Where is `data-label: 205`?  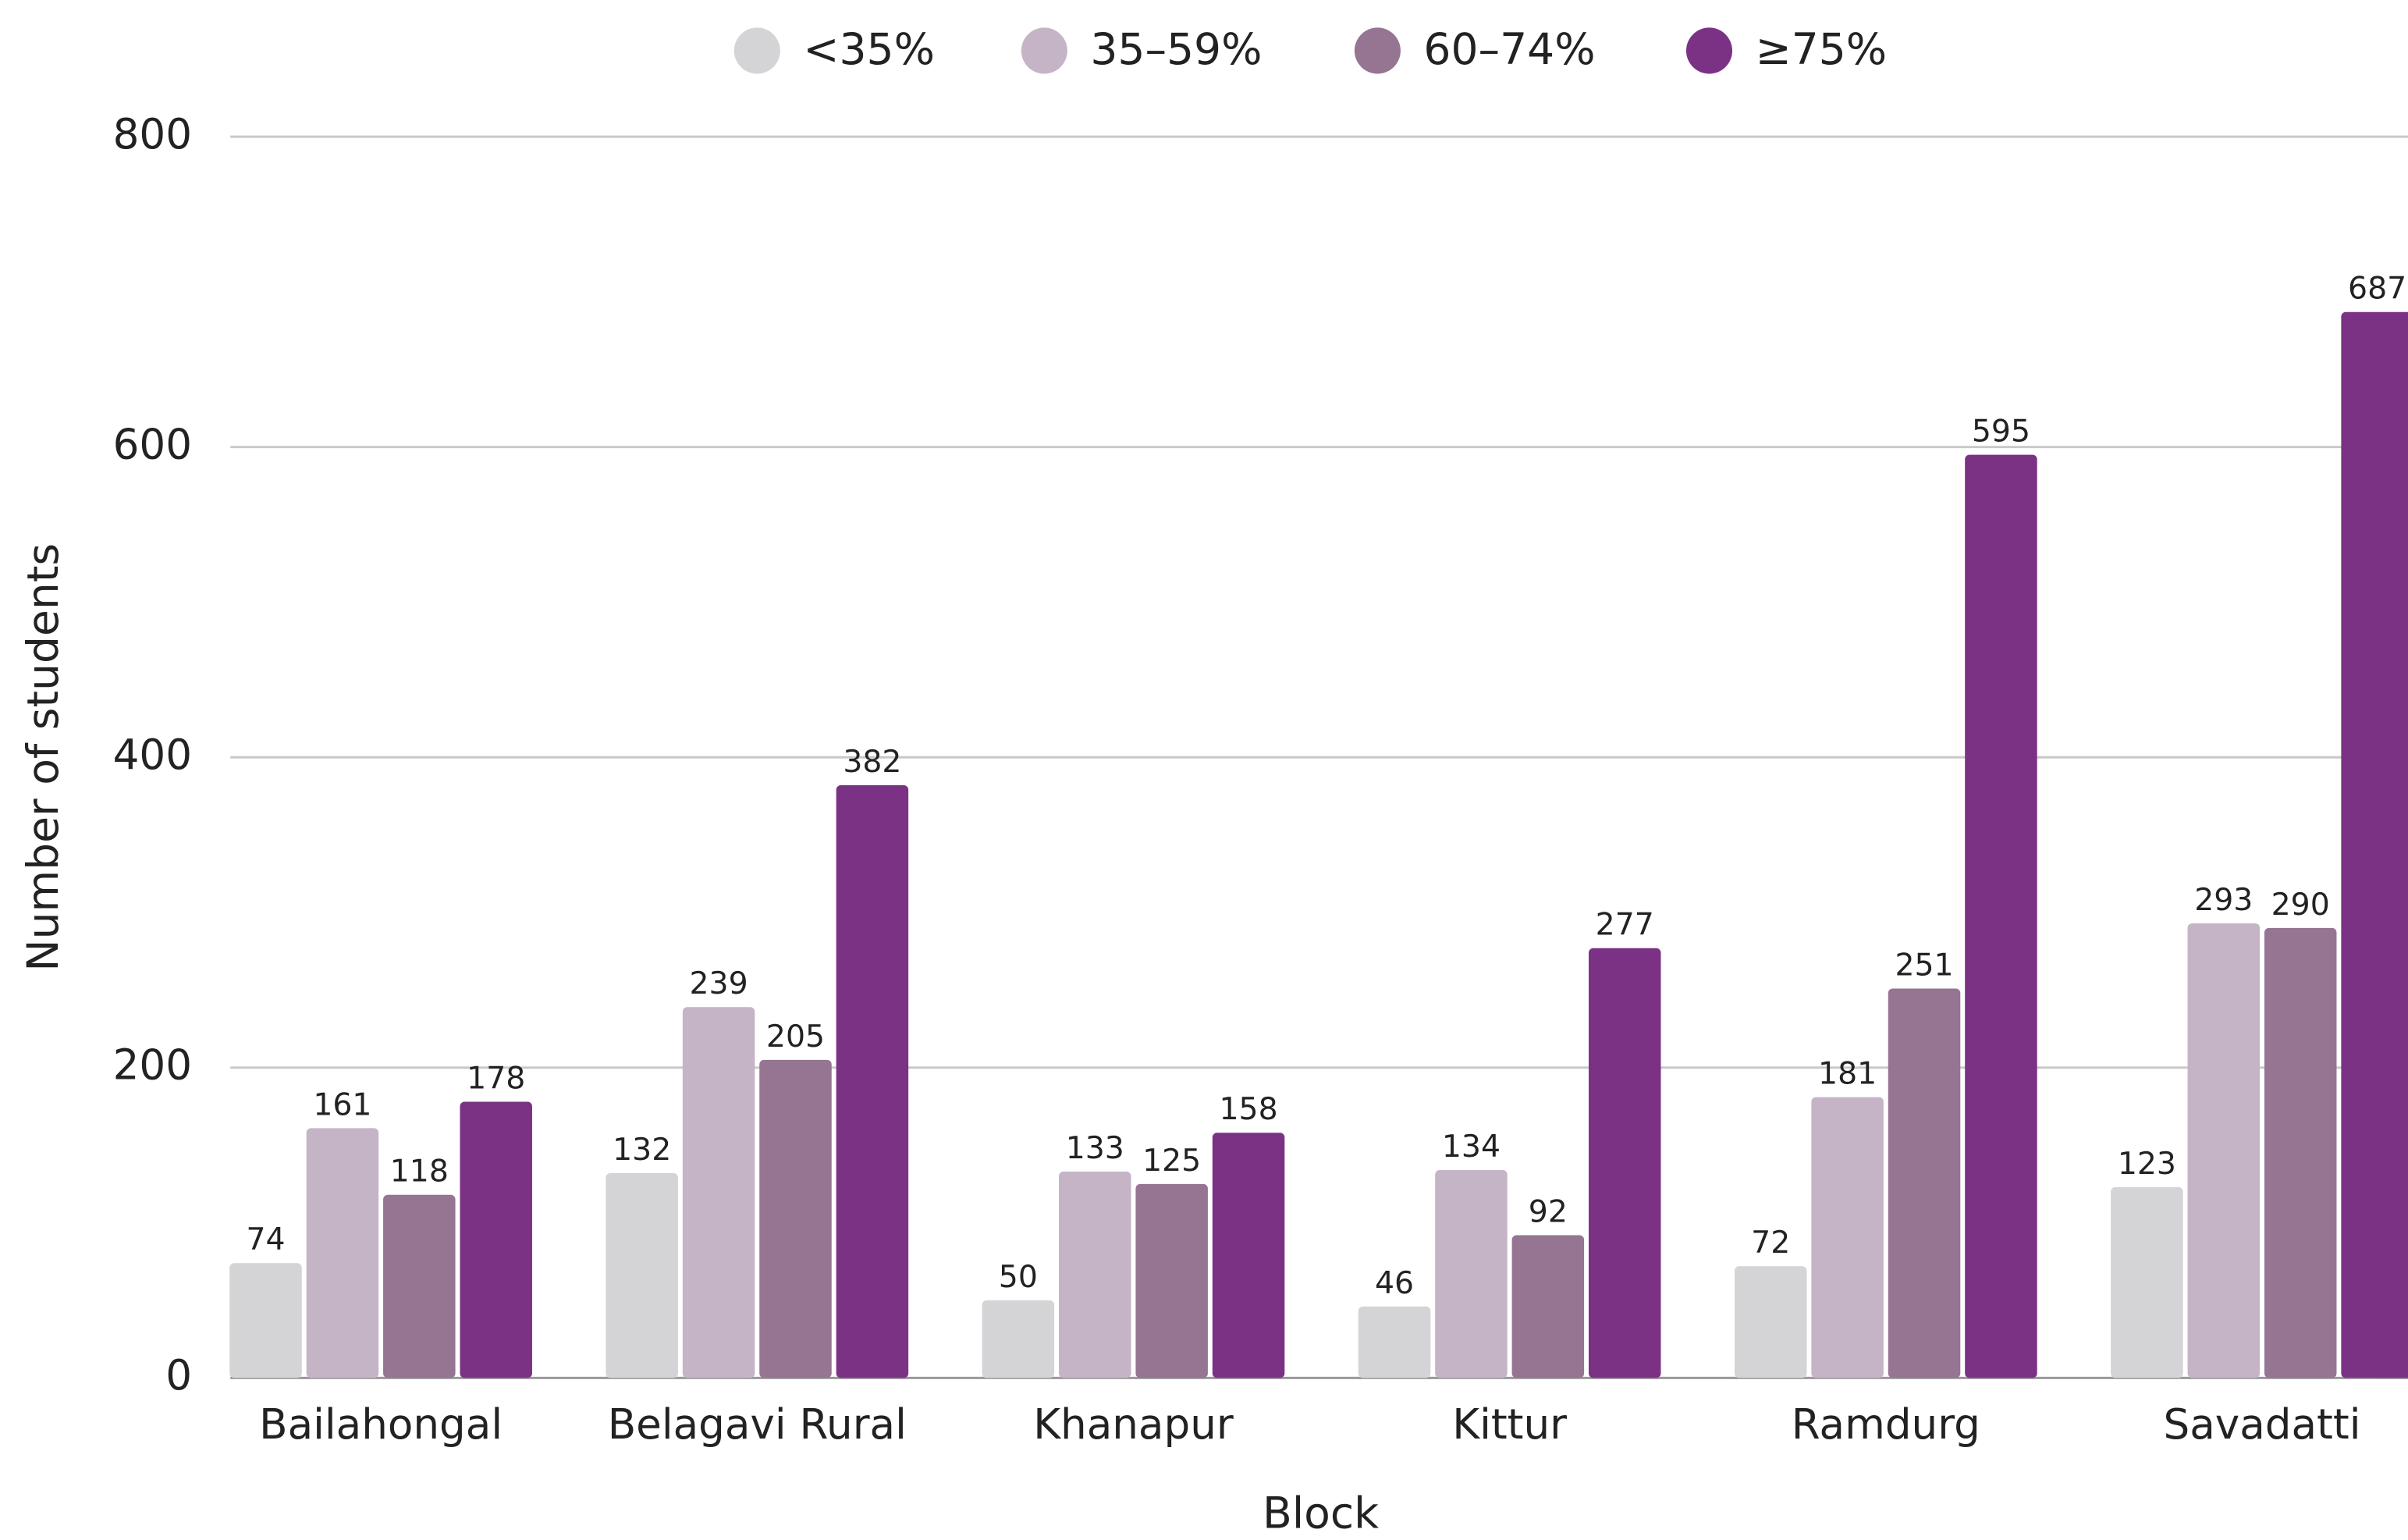 data-label: 205 is located at coordinates (795, 1037).